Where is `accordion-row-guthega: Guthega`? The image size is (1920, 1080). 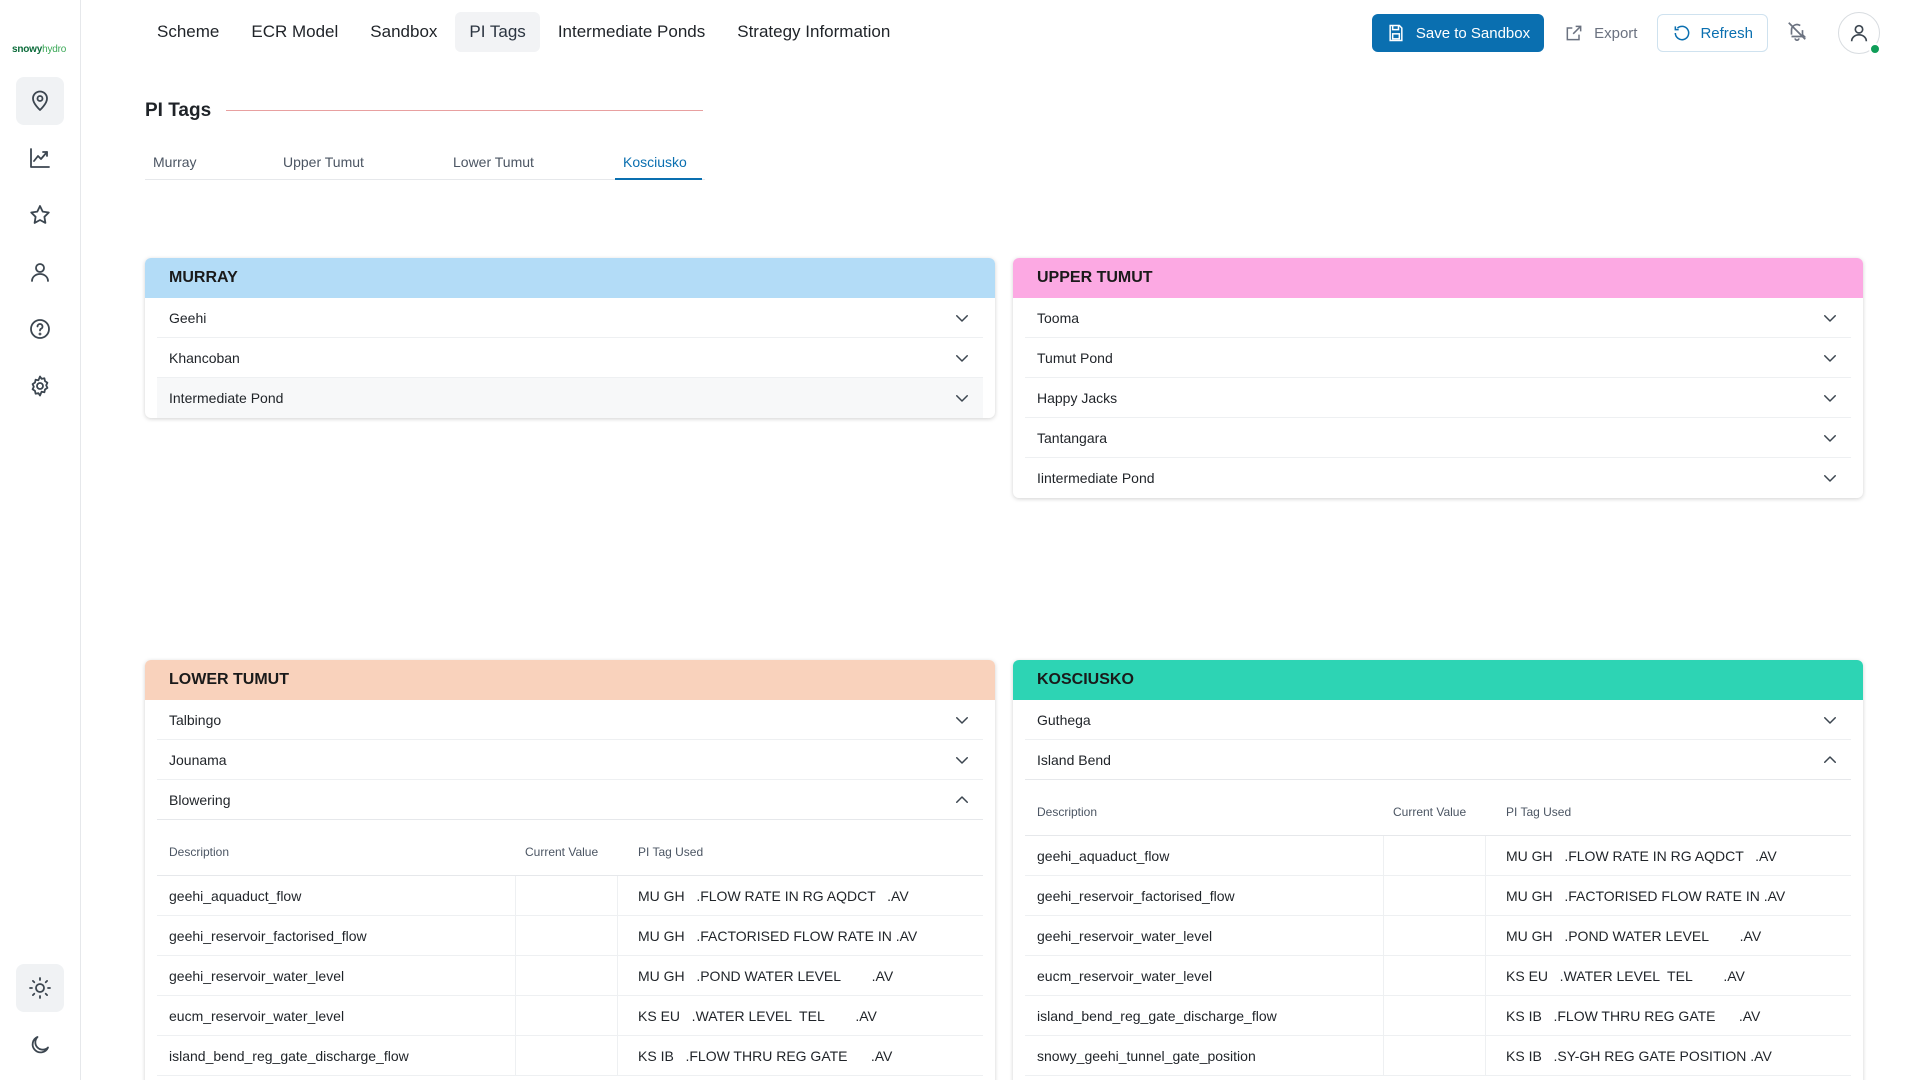
accordion-row-guthega: Guthega is located at coordinates (1438, 720).